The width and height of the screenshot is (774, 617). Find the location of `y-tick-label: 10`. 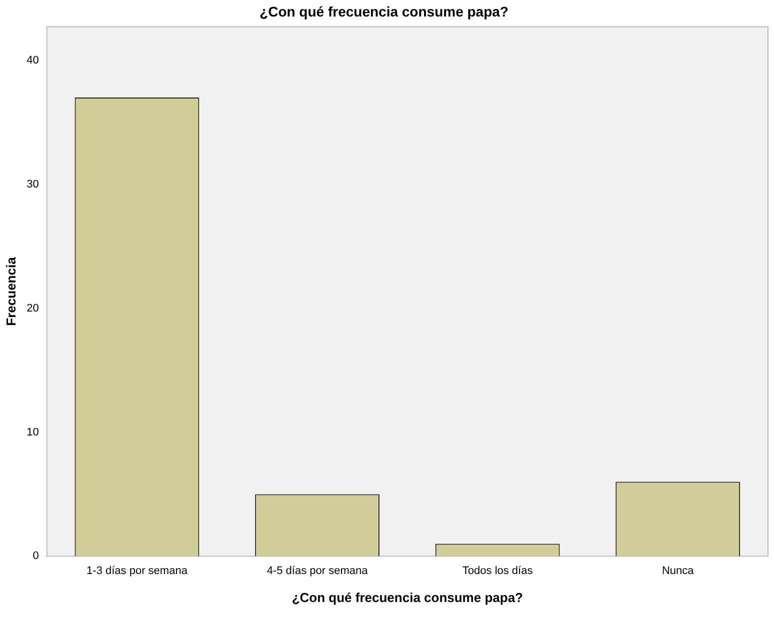

y-tick-label: 10 is located at coordinates (32, 432).